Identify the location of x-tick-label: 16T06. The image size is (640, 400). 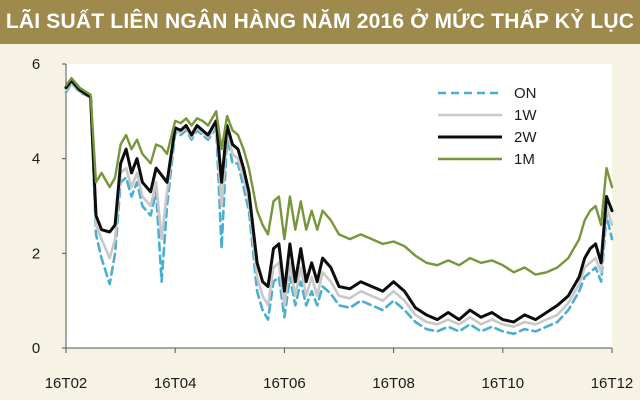
(284, 383).